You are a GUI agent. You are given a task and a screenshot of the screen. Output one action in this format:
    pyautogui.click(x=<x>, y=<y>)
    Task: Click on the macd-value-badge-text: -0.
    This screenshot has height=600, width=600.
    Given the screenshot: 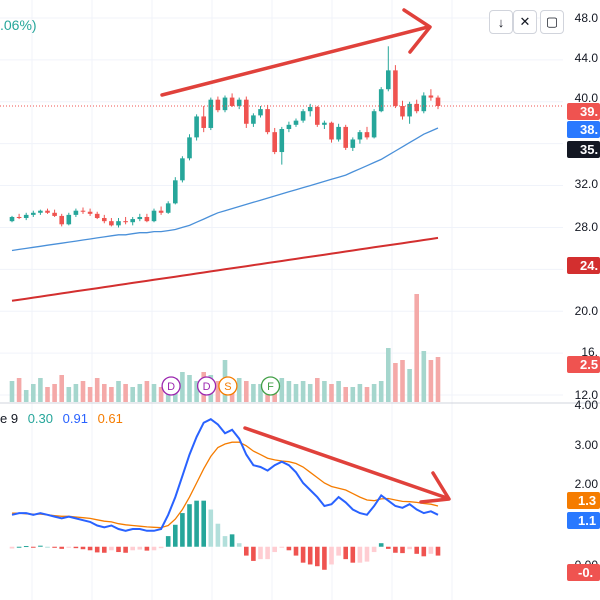 What is the action you would take?
    pyautogui.click(x=585, y=572)
    